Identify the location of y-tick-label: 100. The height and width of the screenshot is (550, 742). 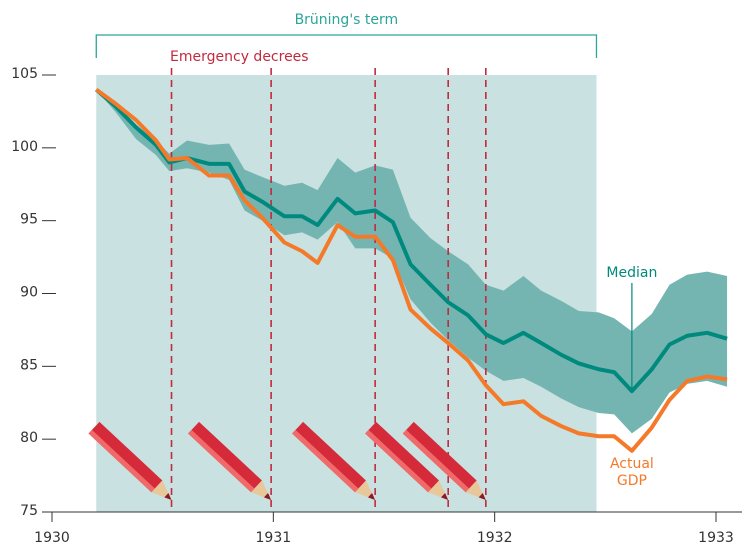
(24, 147).